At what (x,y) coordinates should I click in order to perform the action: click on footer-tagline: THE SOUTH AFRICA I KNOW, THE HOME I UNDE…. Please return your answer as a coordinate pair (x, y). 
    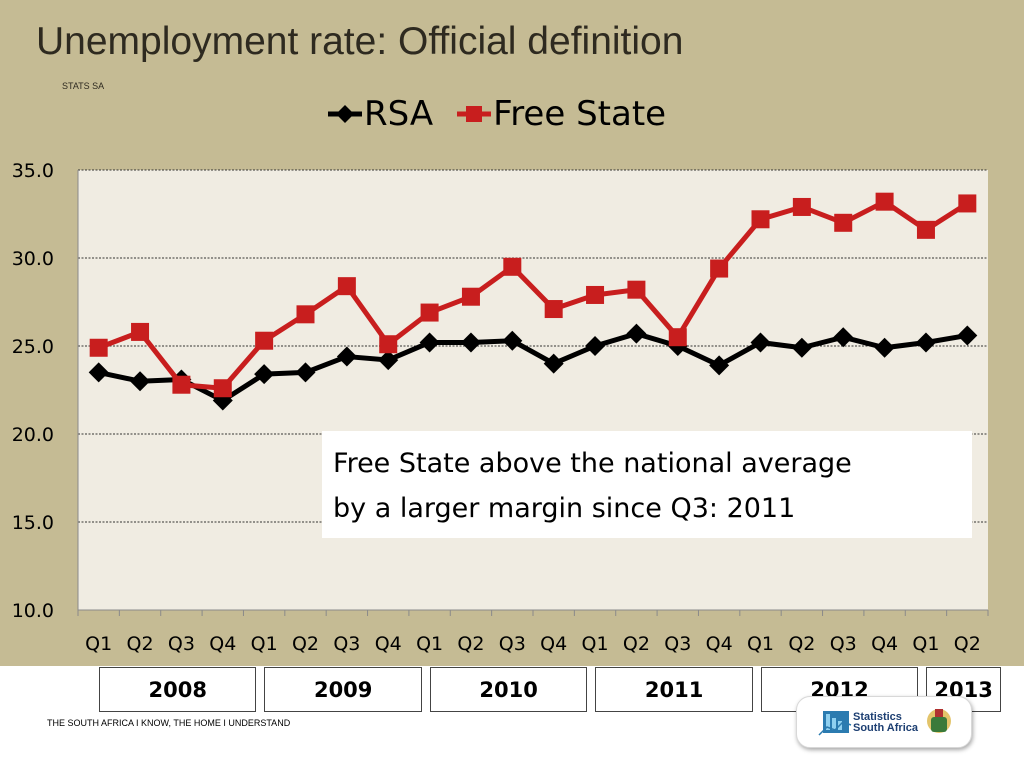
    Looking at the image, I should click on (169, 723).